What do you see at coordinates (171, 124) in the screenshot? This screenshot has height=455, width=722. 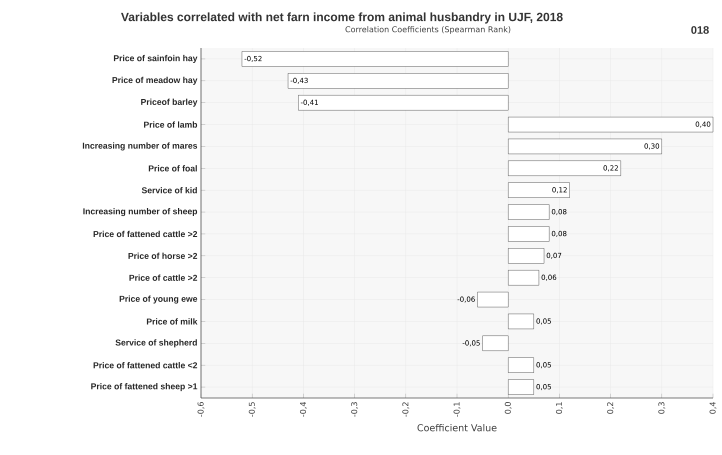 I see `y-tick-label: Price of lamb` at bounding box center [171, 124].